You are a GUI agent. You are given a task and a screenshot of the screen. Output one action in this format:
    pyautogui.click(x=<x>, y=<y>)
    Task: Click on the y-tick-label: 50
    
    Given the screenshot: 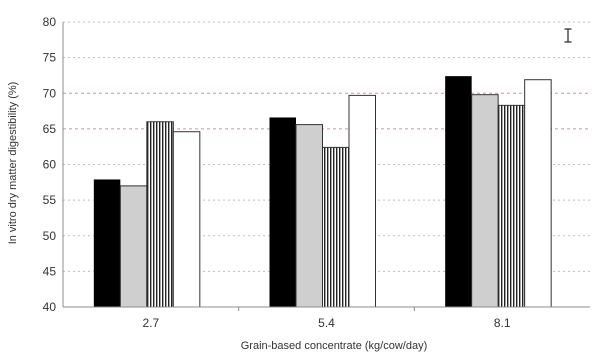 What is the action you would take?
    pyautogui.click(x=50, y=236)
    